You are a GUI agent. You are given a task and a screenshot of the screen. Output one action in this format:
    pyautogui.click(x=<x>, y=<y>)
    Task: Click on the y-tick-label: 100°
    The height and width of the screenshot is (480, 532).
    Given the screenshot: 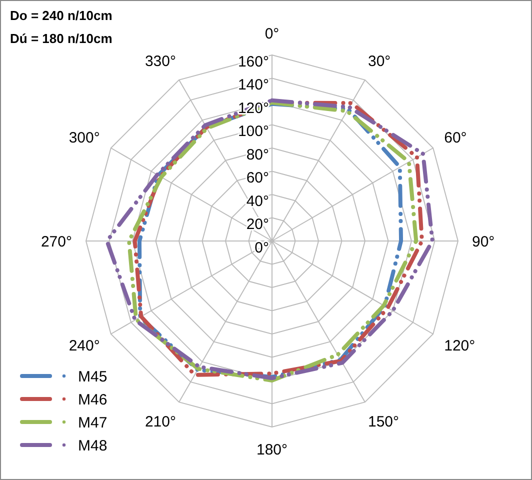 What is the action you would take?
    pyautogui.click(x=253, y=131)
    